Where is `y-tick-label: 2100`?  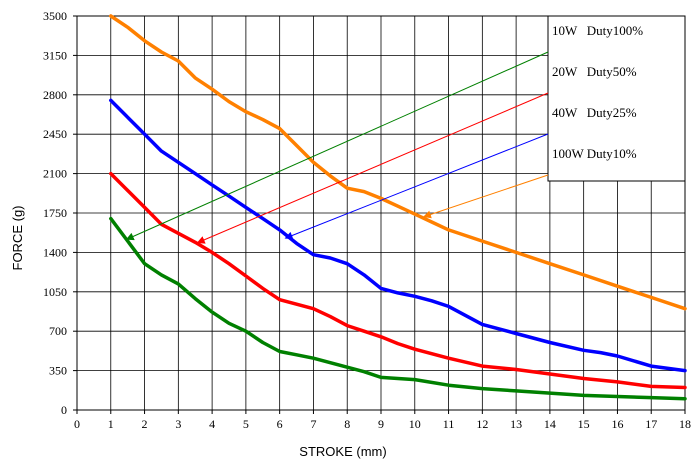
y-tick-label: 2100 is located at coordinates (55, 174).